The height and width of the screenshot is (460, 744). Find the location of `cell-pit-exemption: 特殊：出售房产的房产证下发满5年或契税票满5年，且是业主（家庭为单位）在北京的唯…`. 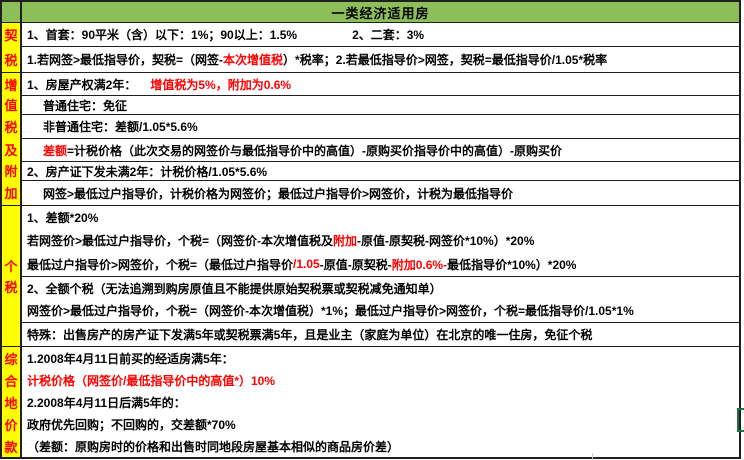

cell-pit-exemption: 特殊：出售房产的房产证下发满5年或契税票满5年，且是业主（家庭为单位）在北京的唯… is located at coordinates (380, 334).